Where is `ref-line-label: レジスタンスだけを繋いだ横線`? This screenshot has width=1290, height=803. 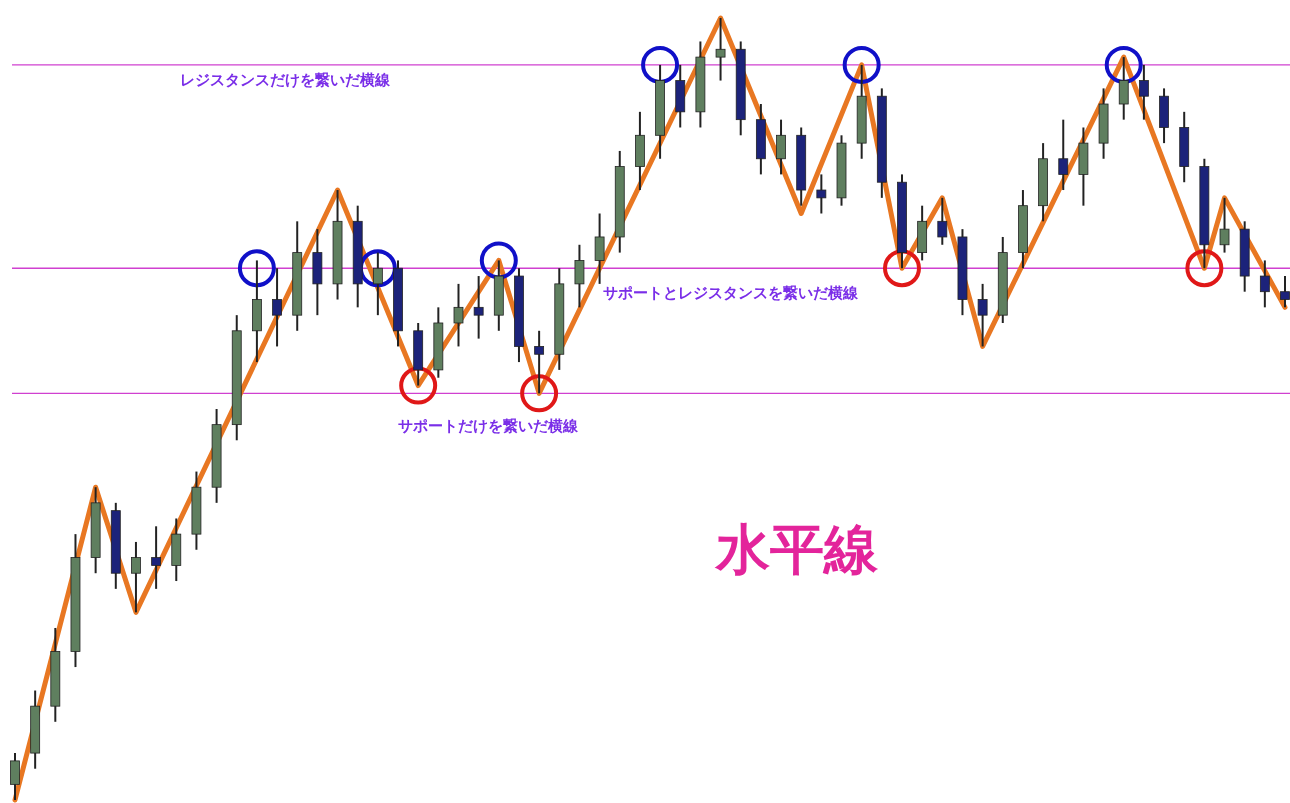
ref-line-label: レジスタンスだけを繋いだ横線 is located at coordinates (285, 79).